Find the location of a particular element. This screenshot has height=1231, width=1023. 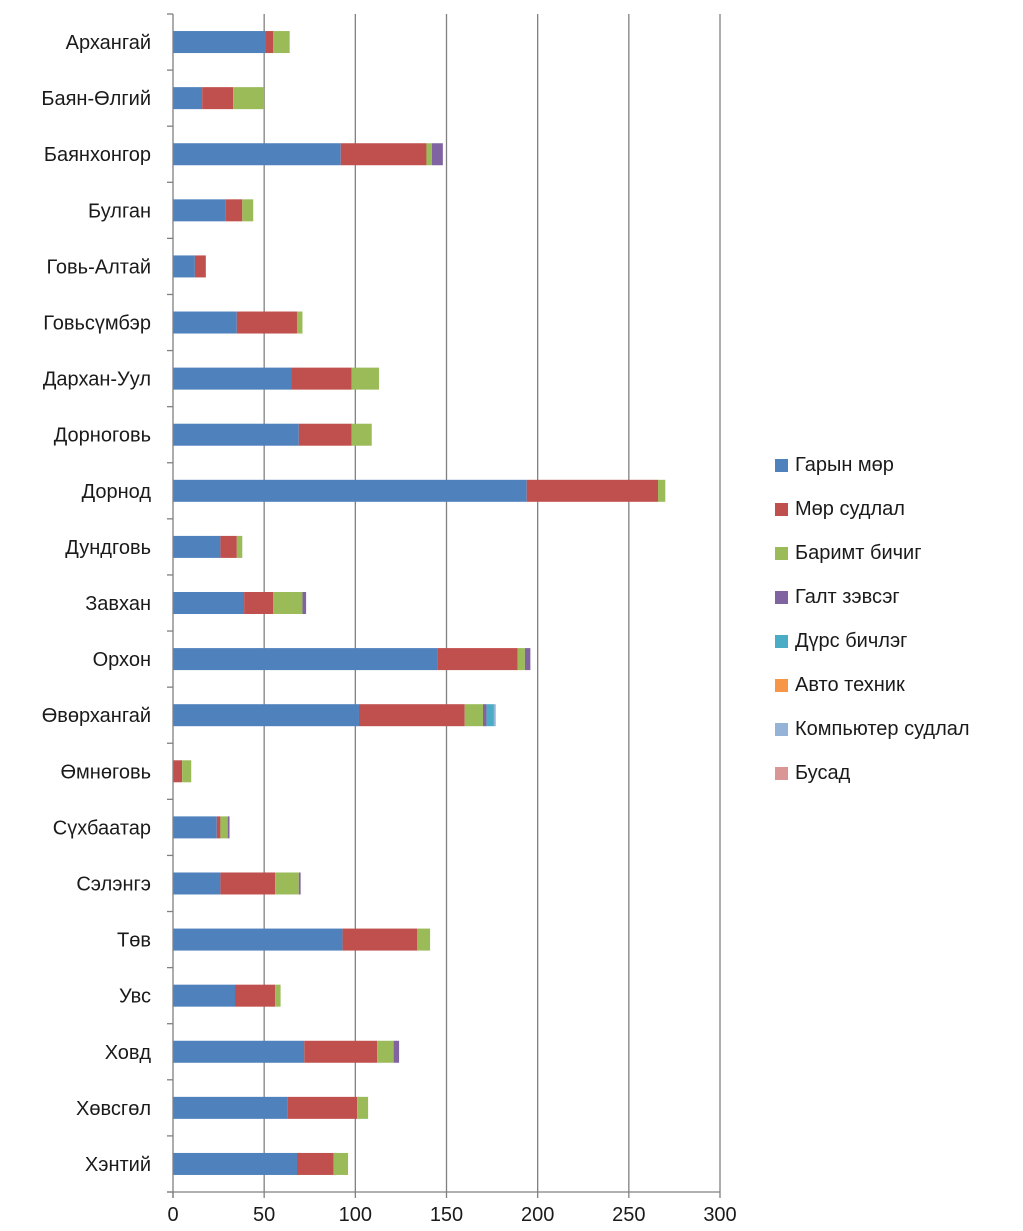

x-tick-labels: 0 50 100 150 200 250 300 is located at coordinates (451, 1215).